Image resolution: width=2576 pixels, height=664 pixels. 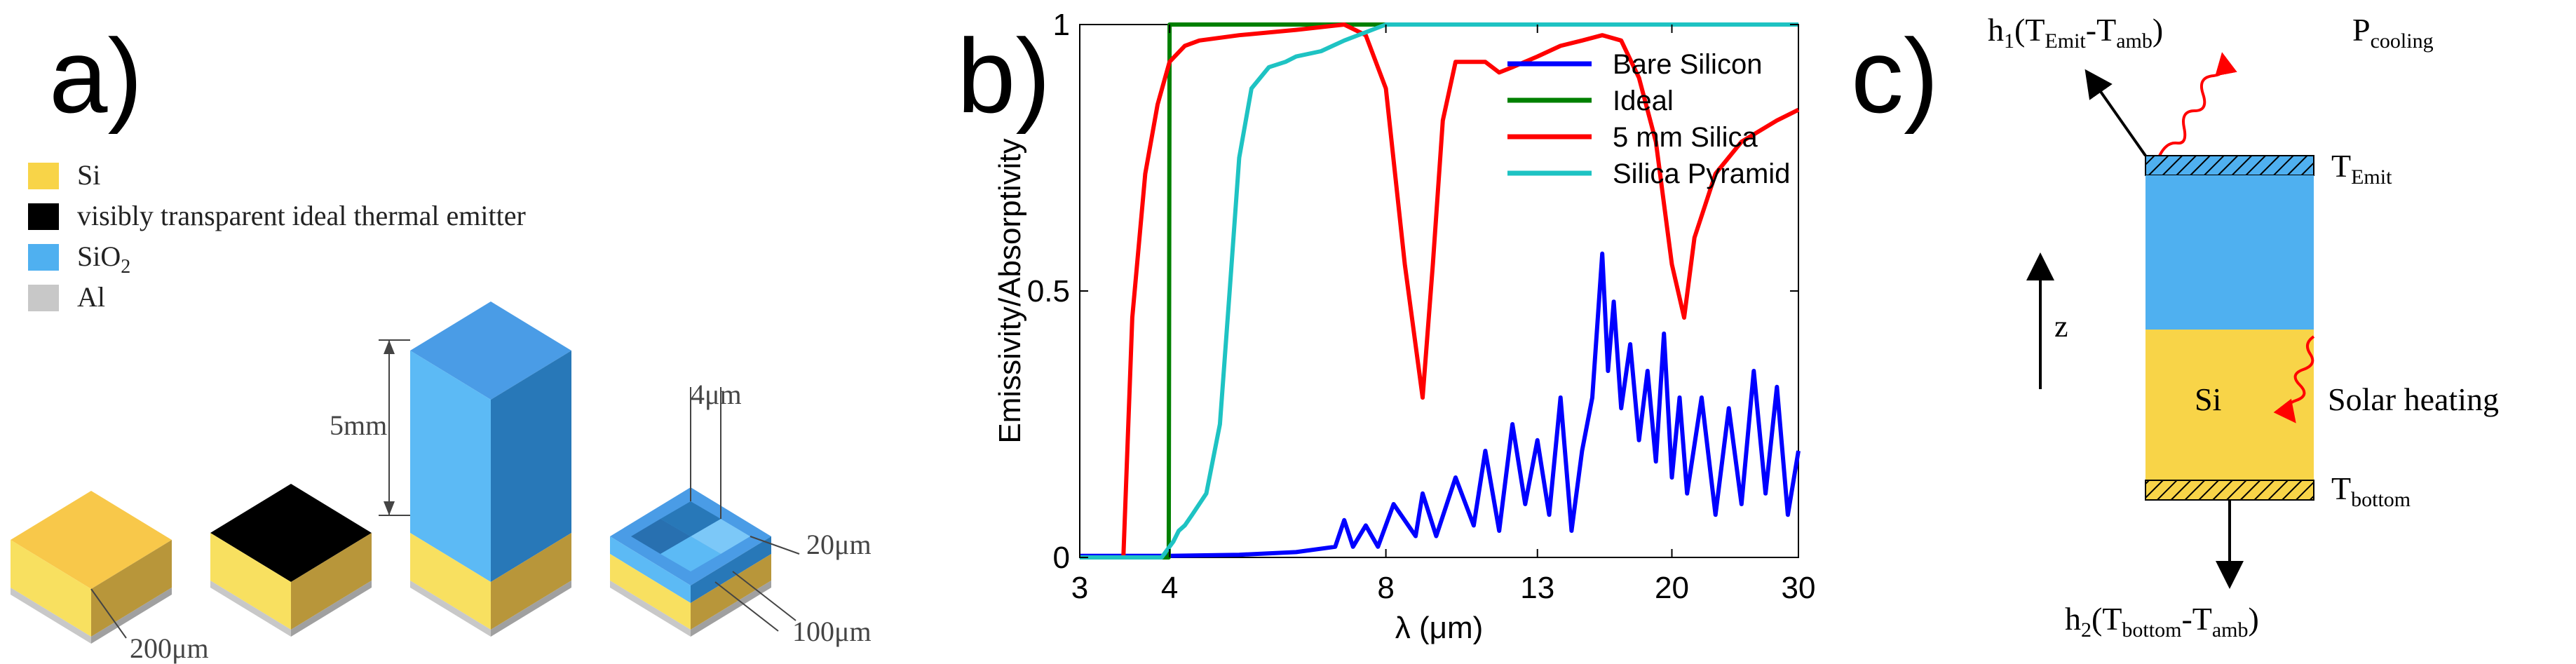 I want to click on legend-swatch-emitter, so click(x=43, y=216).